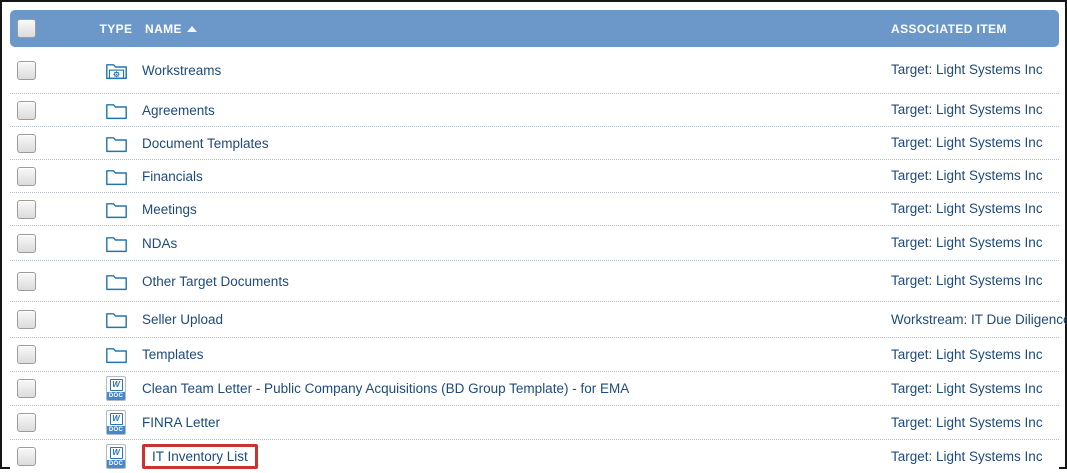 The width and height of the screenshot is (1067, 473). I want to click on row-name-link: Workstreams, so click(182, 70).